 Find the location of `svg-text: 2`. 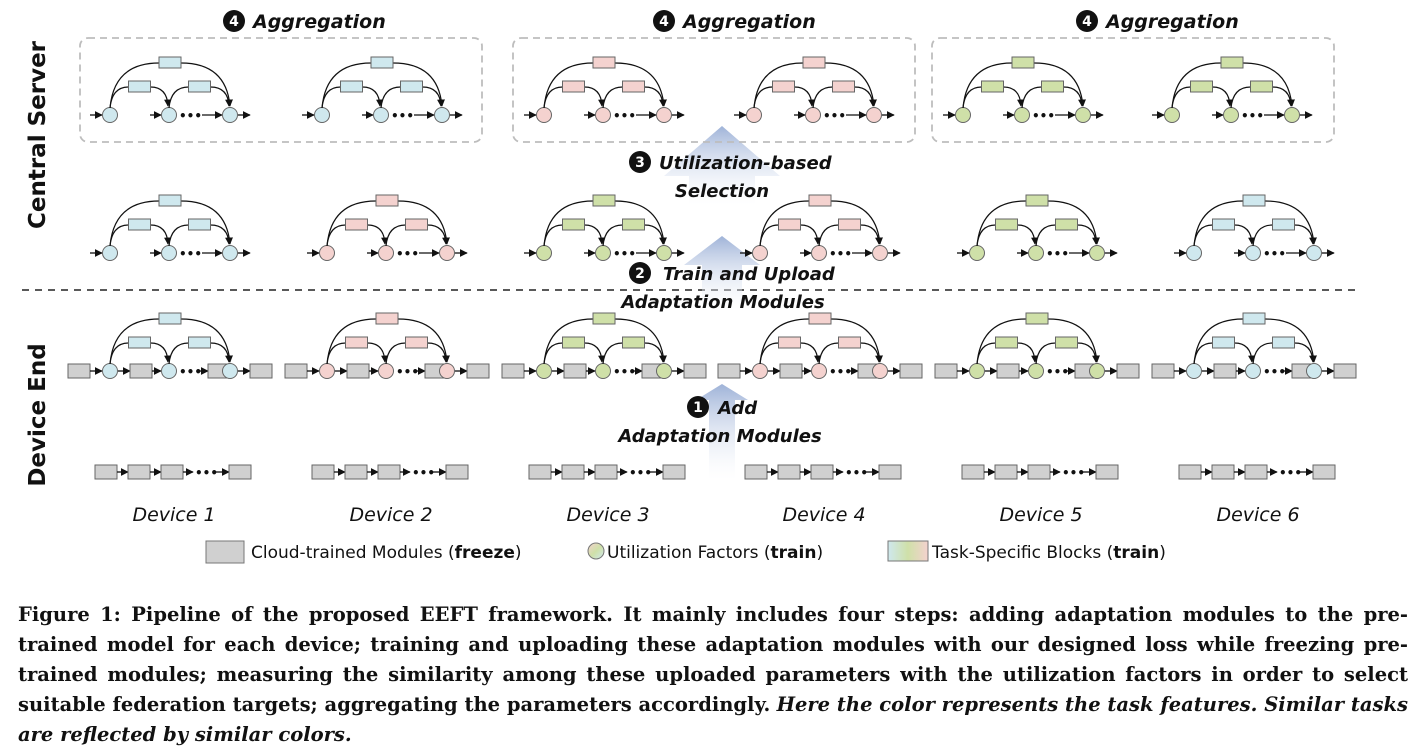

svg-text: 2 is located at coordinates (640, 274).